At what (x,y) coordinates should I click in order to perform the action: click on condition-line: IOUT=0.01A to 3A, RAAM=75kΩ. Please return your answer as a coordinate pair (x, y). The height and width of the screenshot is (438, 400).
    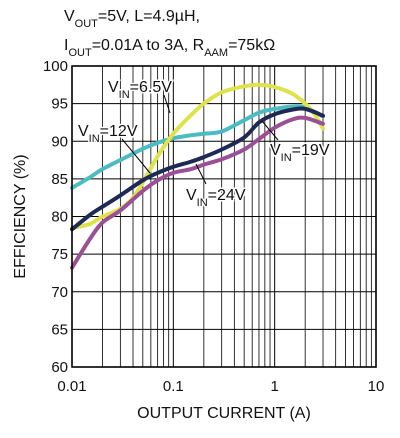
    Looking at the image, I should click on (169, 48).